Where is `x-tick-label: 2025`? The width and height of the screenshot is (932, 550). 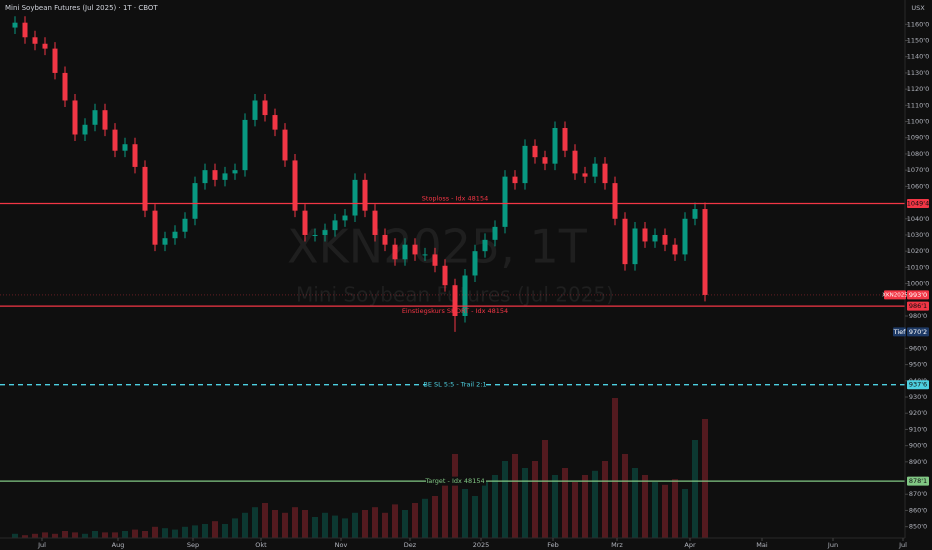
x-tick-label: 2025 is located at coordinates (481, 545).